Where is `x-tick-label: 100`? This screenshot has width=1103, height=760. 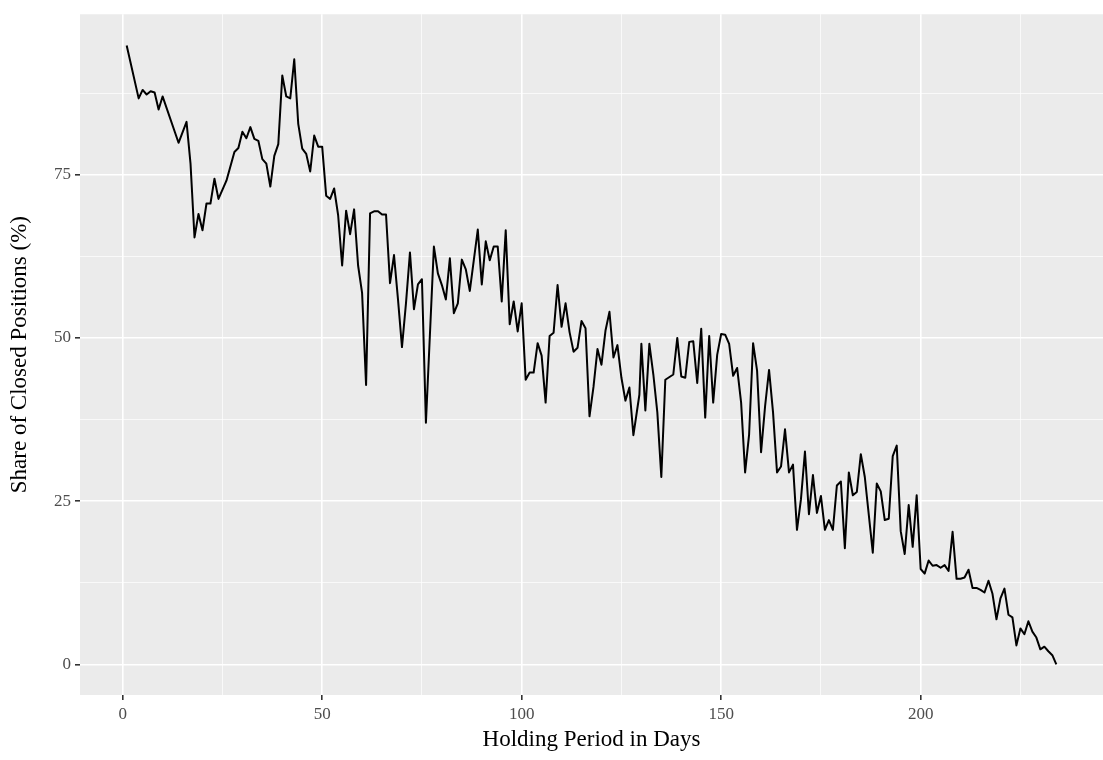
x-tick-label: 100 is located at coordinates (521, 713).